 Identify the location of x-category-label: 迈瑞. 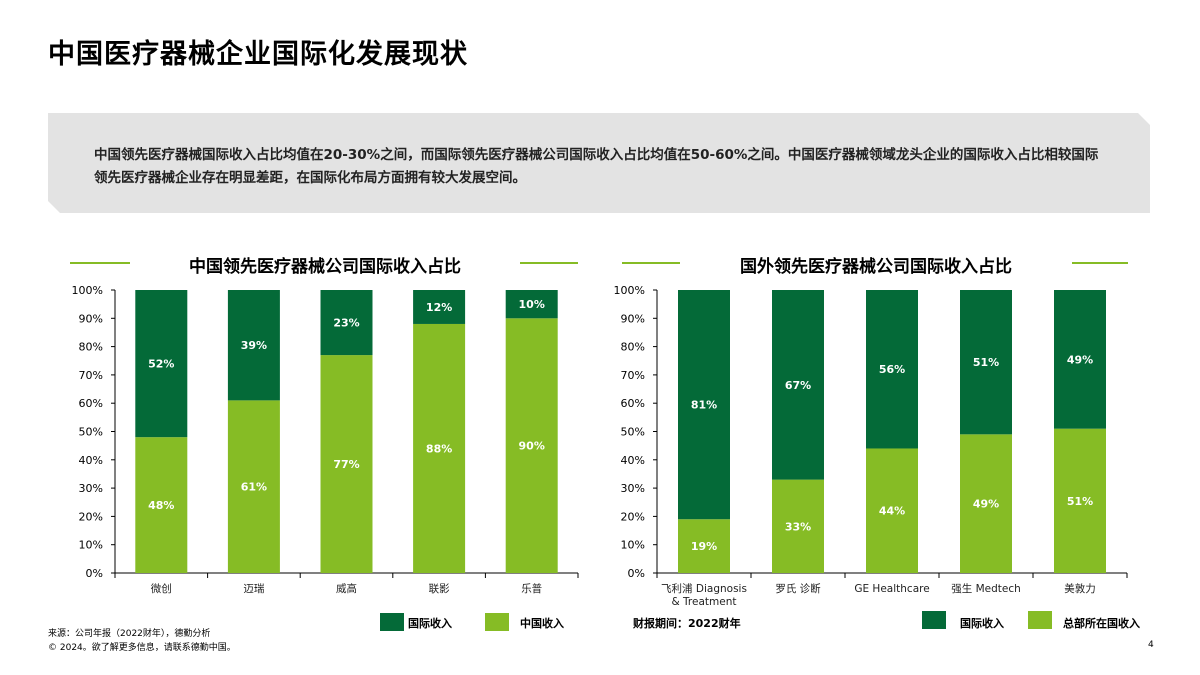
(253, 589).